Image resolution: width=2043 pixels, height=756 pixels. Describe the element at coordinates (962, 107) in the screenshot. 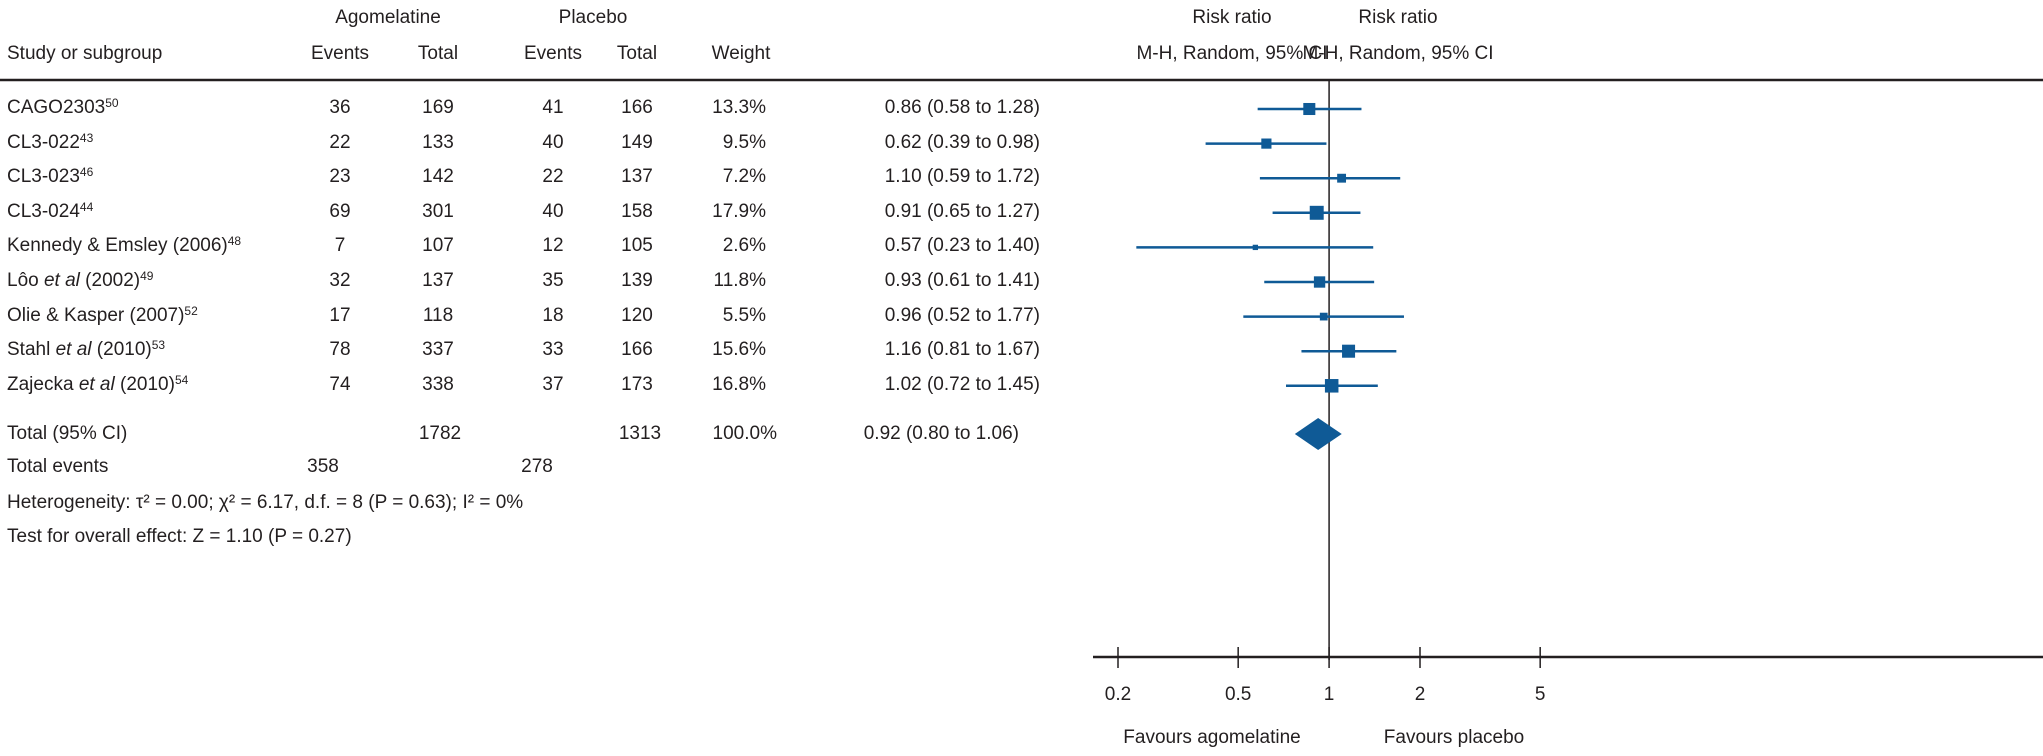

I see `ci-cell: 0.86 (0.58 to 1.28)` at that location.